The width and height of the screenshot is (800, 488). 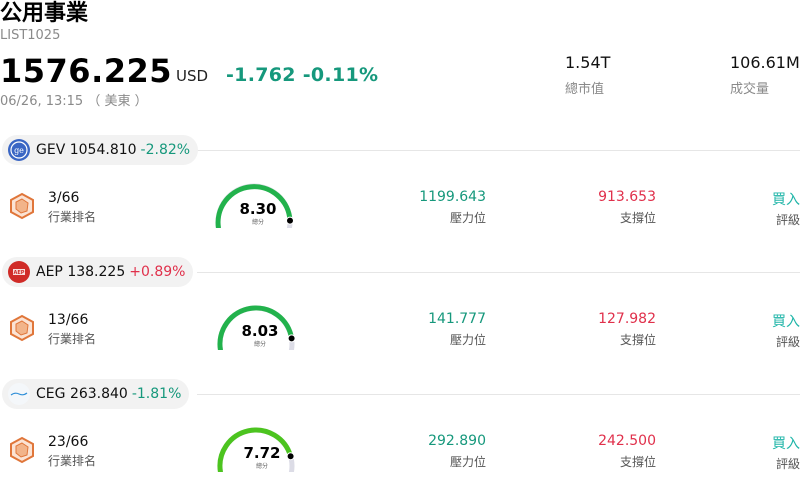 What do you see at coordinates (261, 75) in the screenshot?
I see `index-change-value: -1.762` at bounding box center [261, 75].